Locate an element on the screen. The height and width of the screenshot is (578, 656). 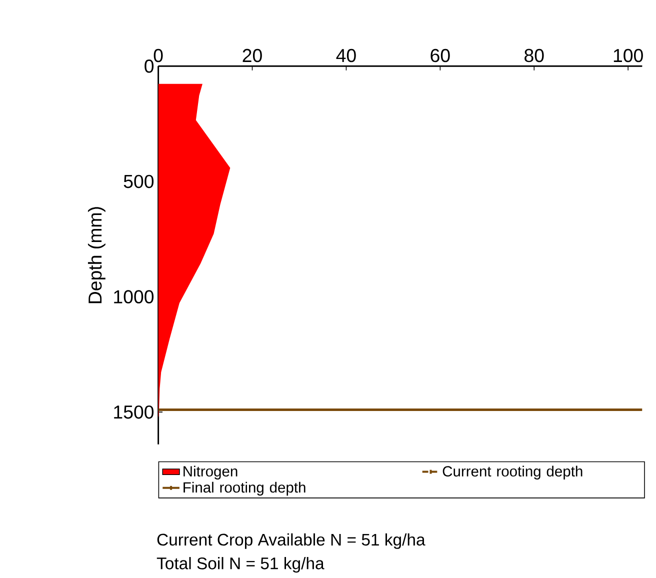
y-axis-title: Depth (mm) is located at coordinates (97, 255).